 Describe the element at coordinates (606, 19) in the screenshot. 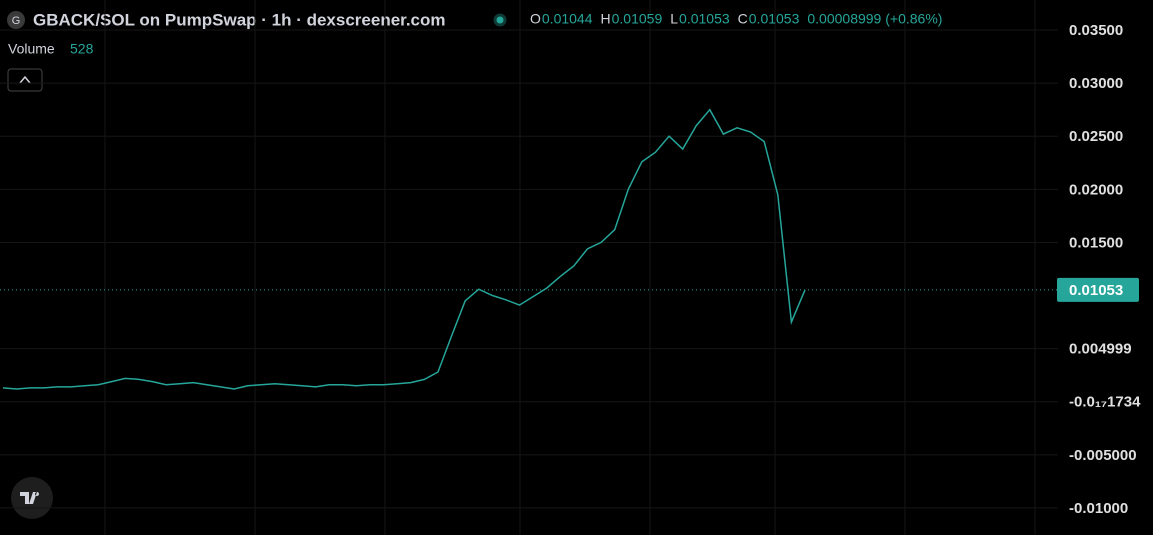

I see `ohlc-key: H` at that location.